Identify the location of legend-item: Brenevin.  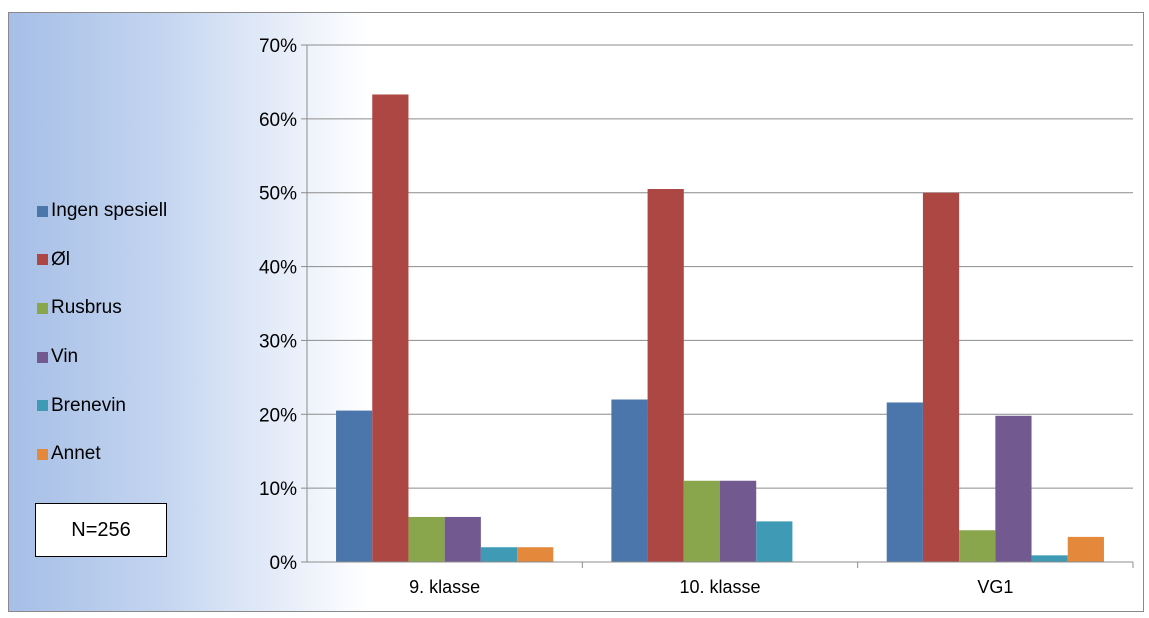
(102, 405).